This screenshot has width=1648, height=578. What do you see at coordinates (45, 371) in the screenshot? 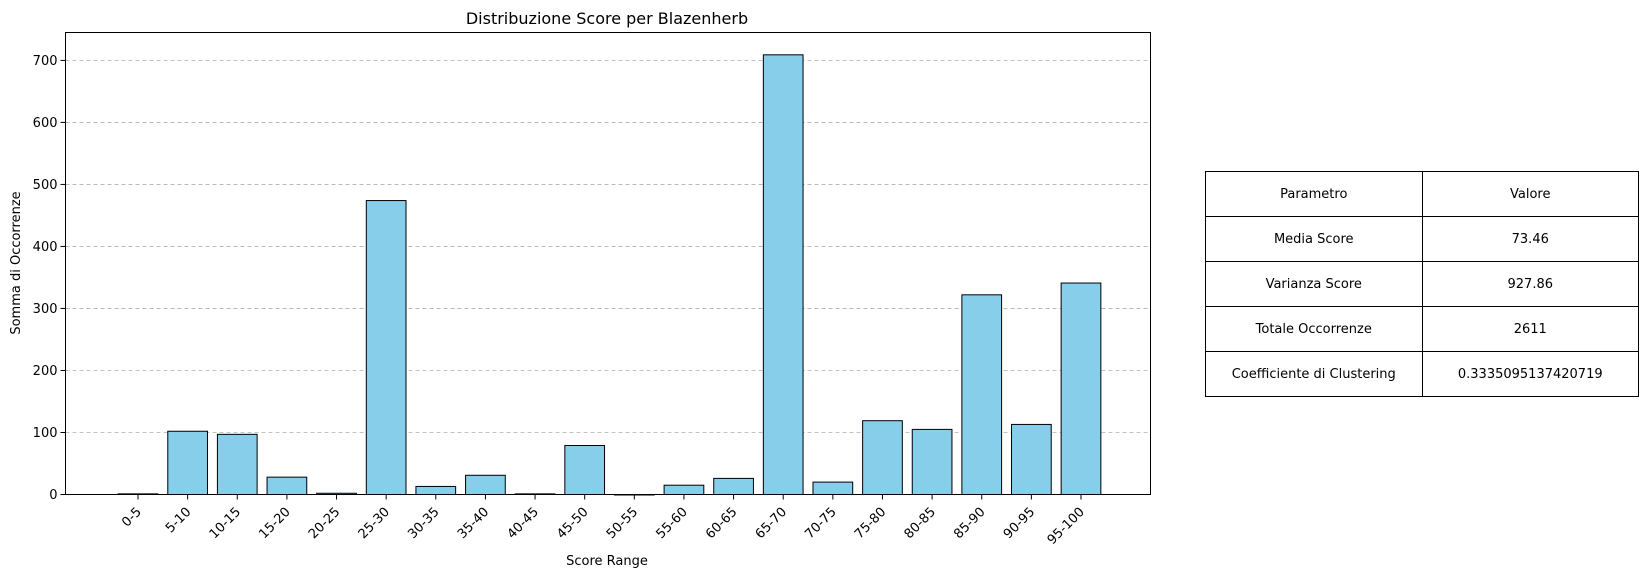
I see `y-tick-label: 200` at bounding box center [45, 371].